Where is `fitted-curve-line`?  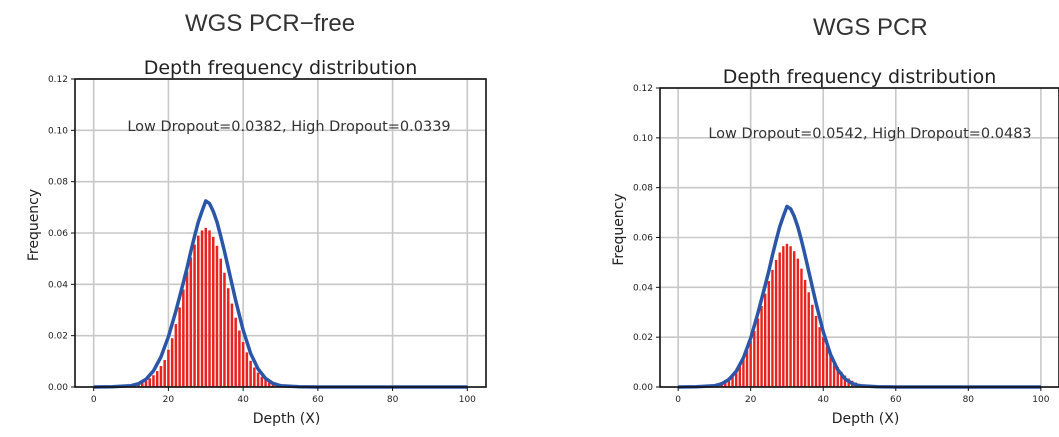
fitted-curve-line is located at coordinates (859, 296).